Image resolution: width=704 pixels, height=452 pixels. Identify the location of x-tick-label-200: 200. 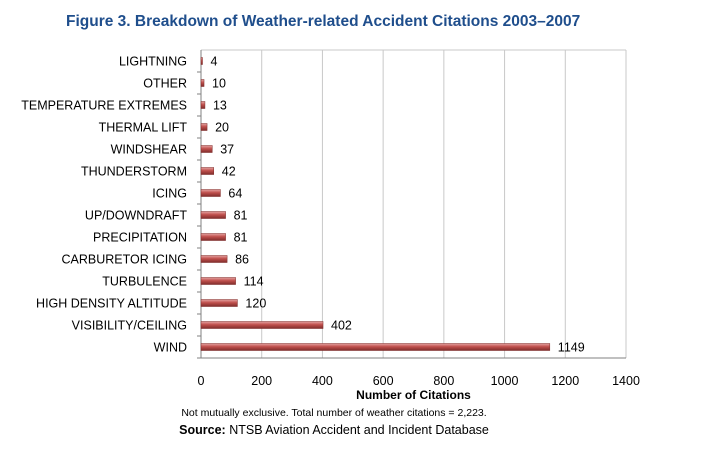
(261, 381).